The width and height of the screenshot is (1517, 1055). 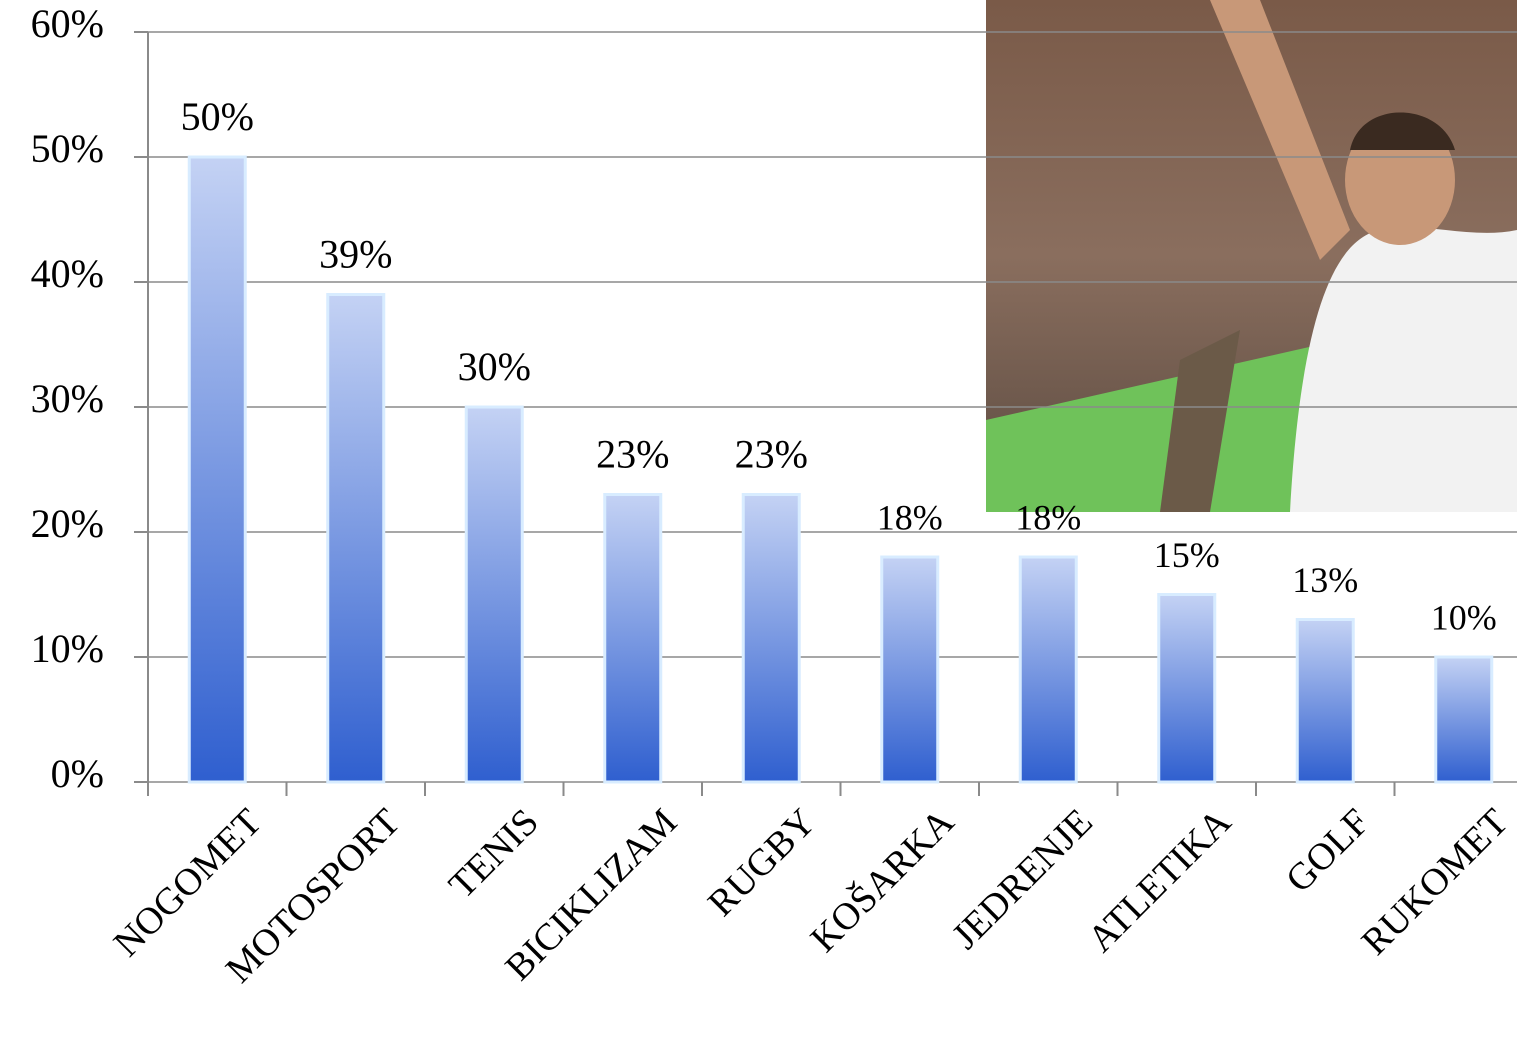 What do you see at coordinates (1022, 879) in the screenshot?
I see `x-tick-label: JEDRENJE` at bounding box center [1022, 879].